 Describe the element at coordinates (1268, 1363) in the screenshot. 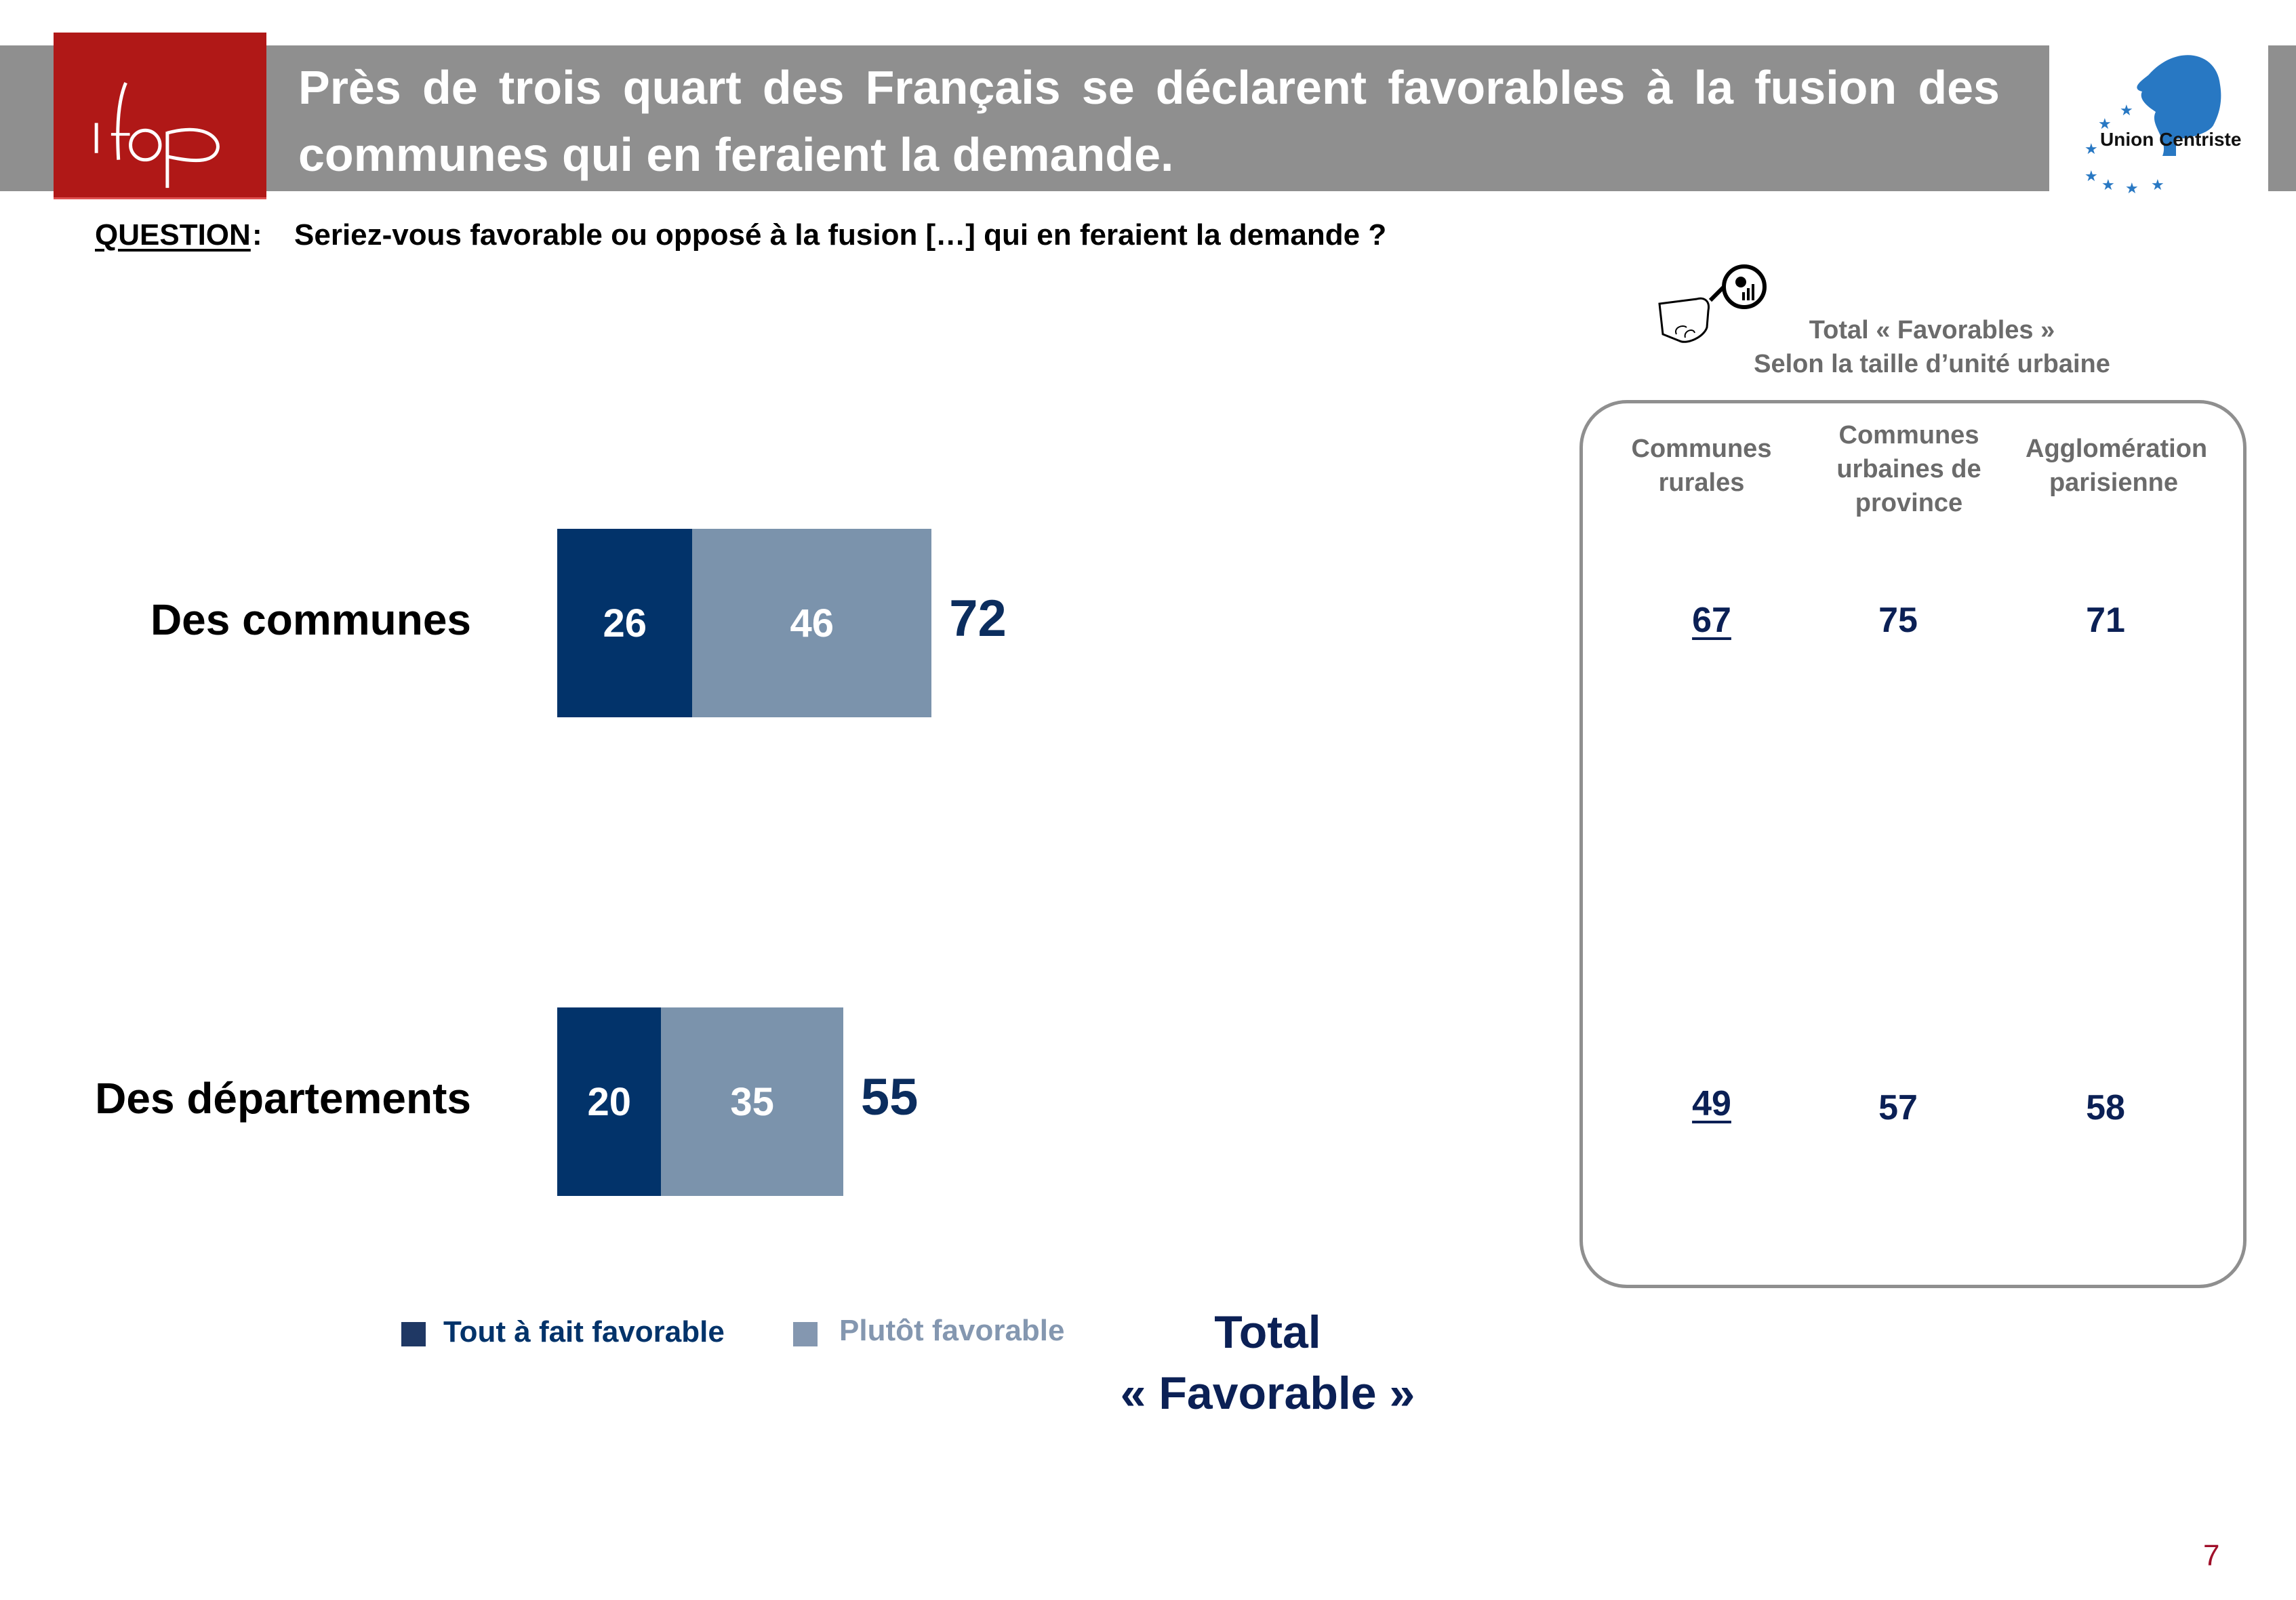

I see `total-favorable-label: Total « Favorable »` at that location.